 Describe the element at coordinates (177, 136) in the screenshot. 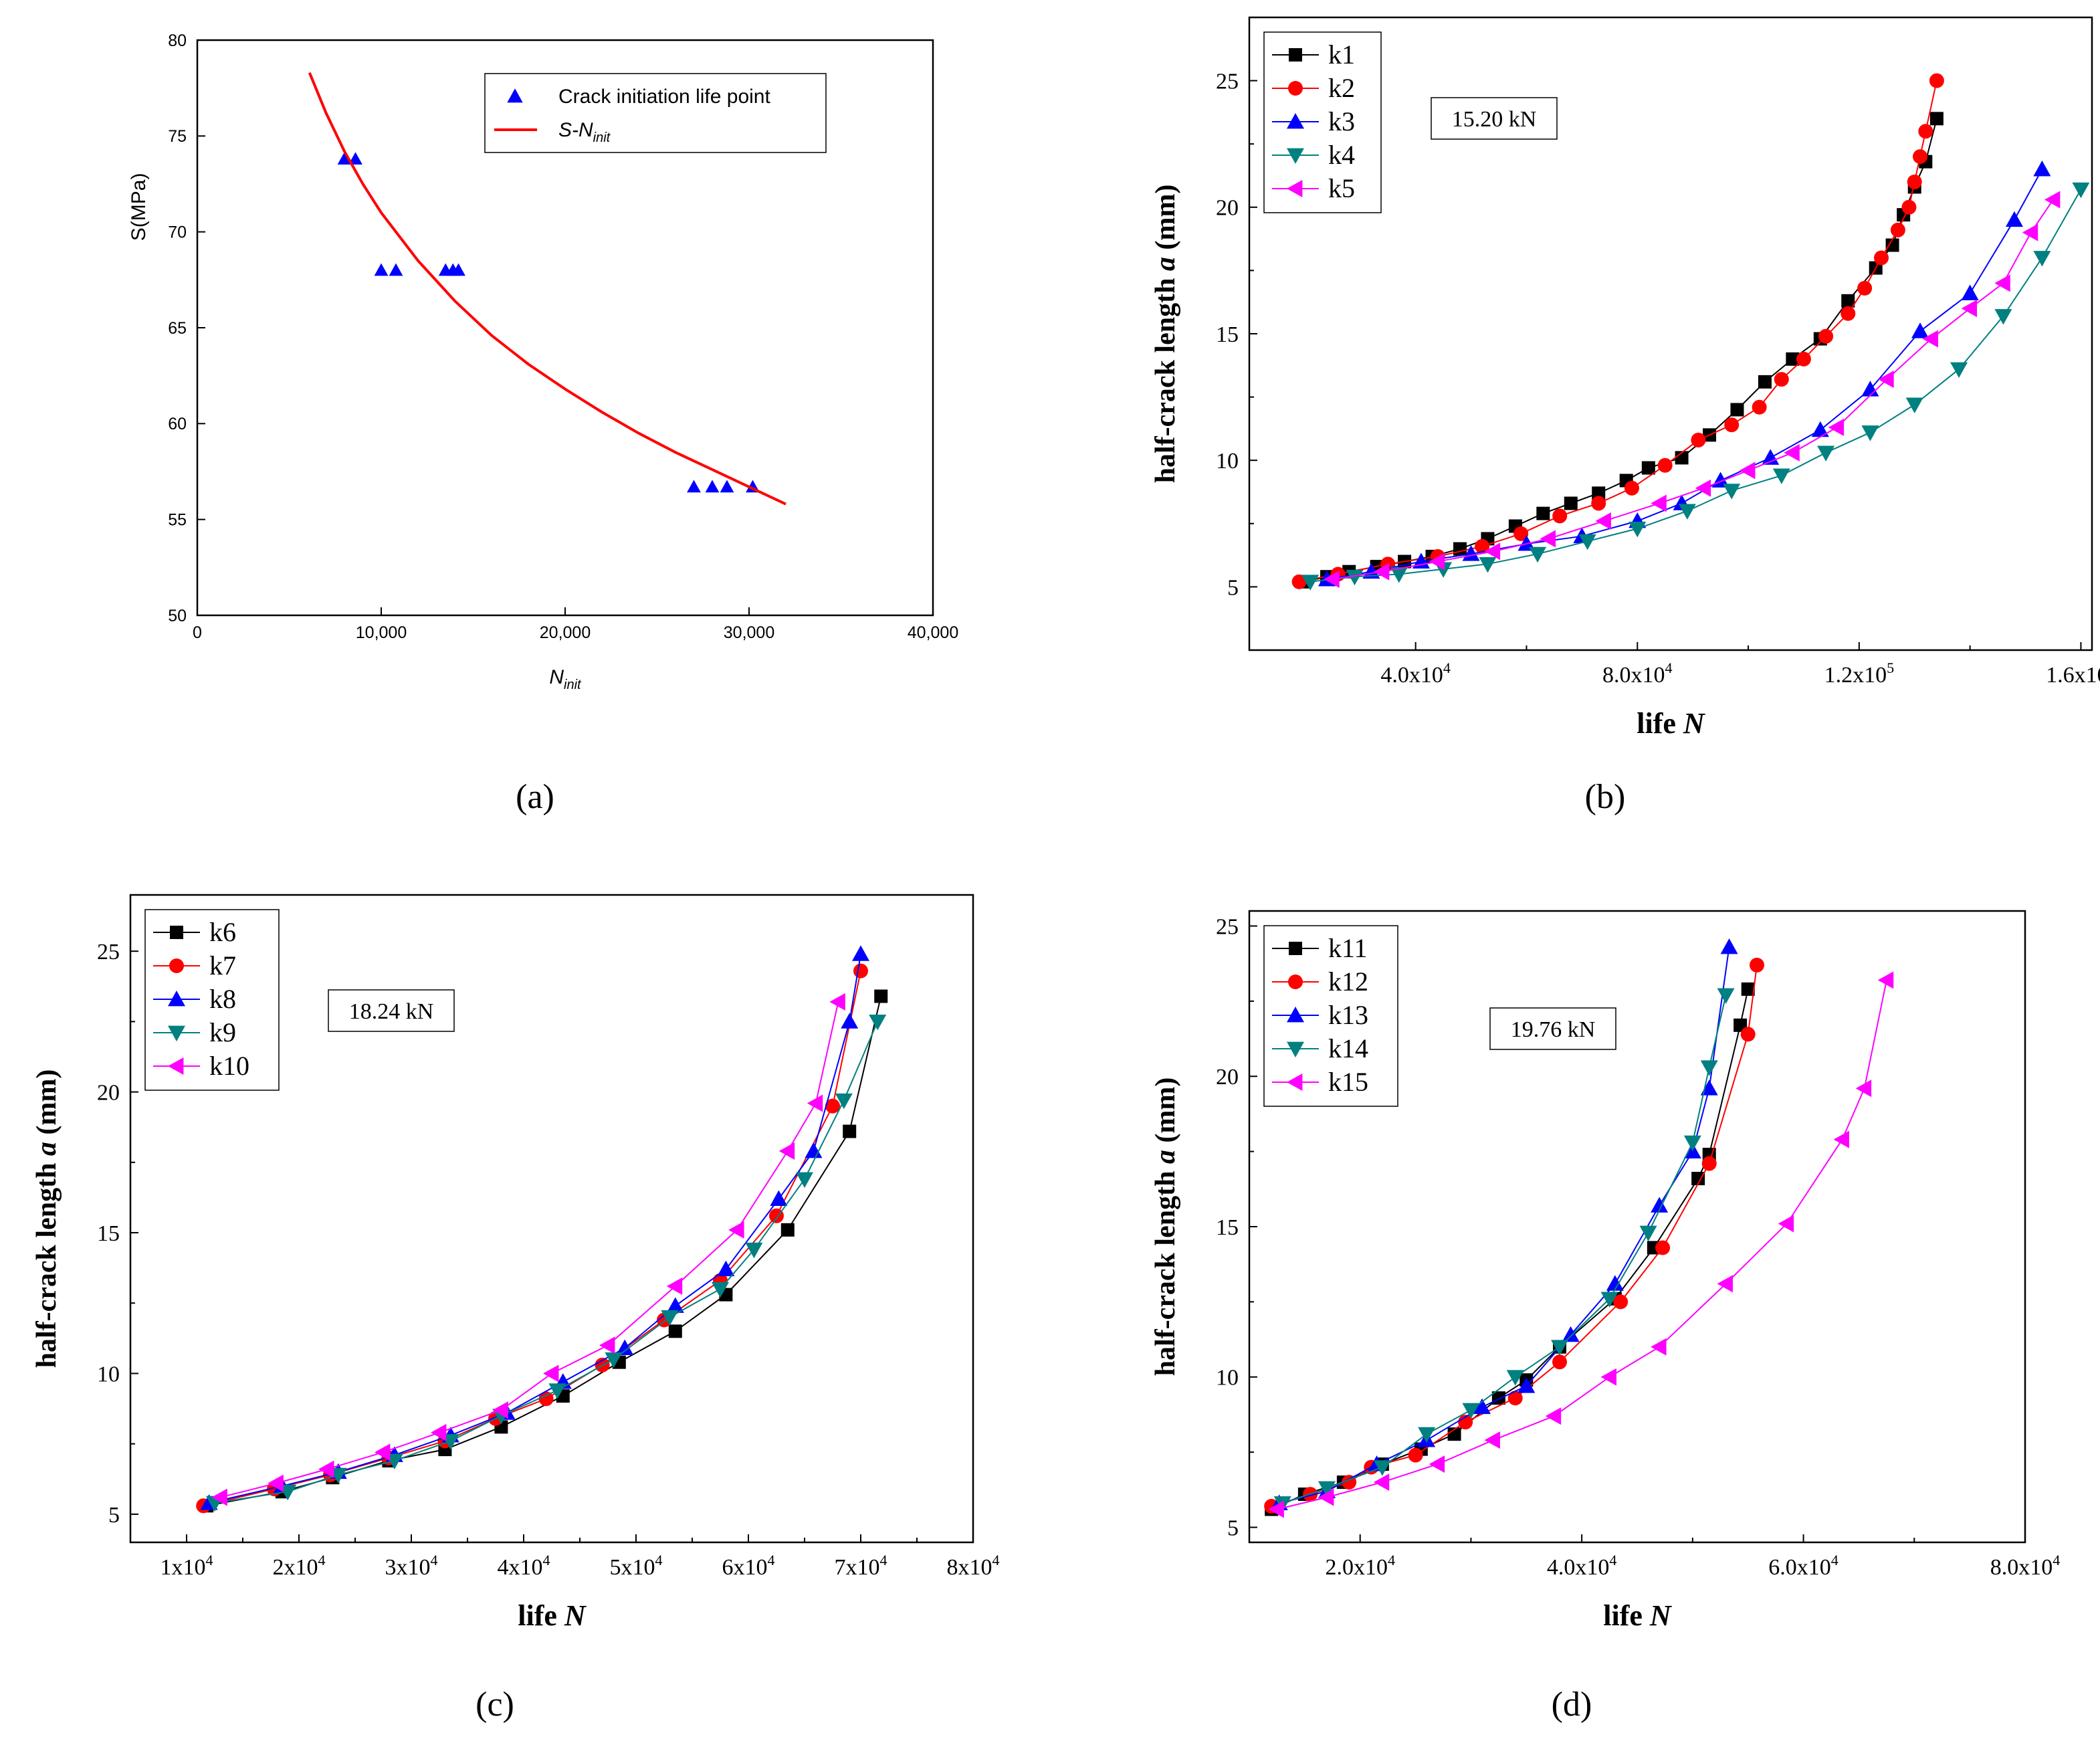

I see `y-tick-label: 75` at that location.